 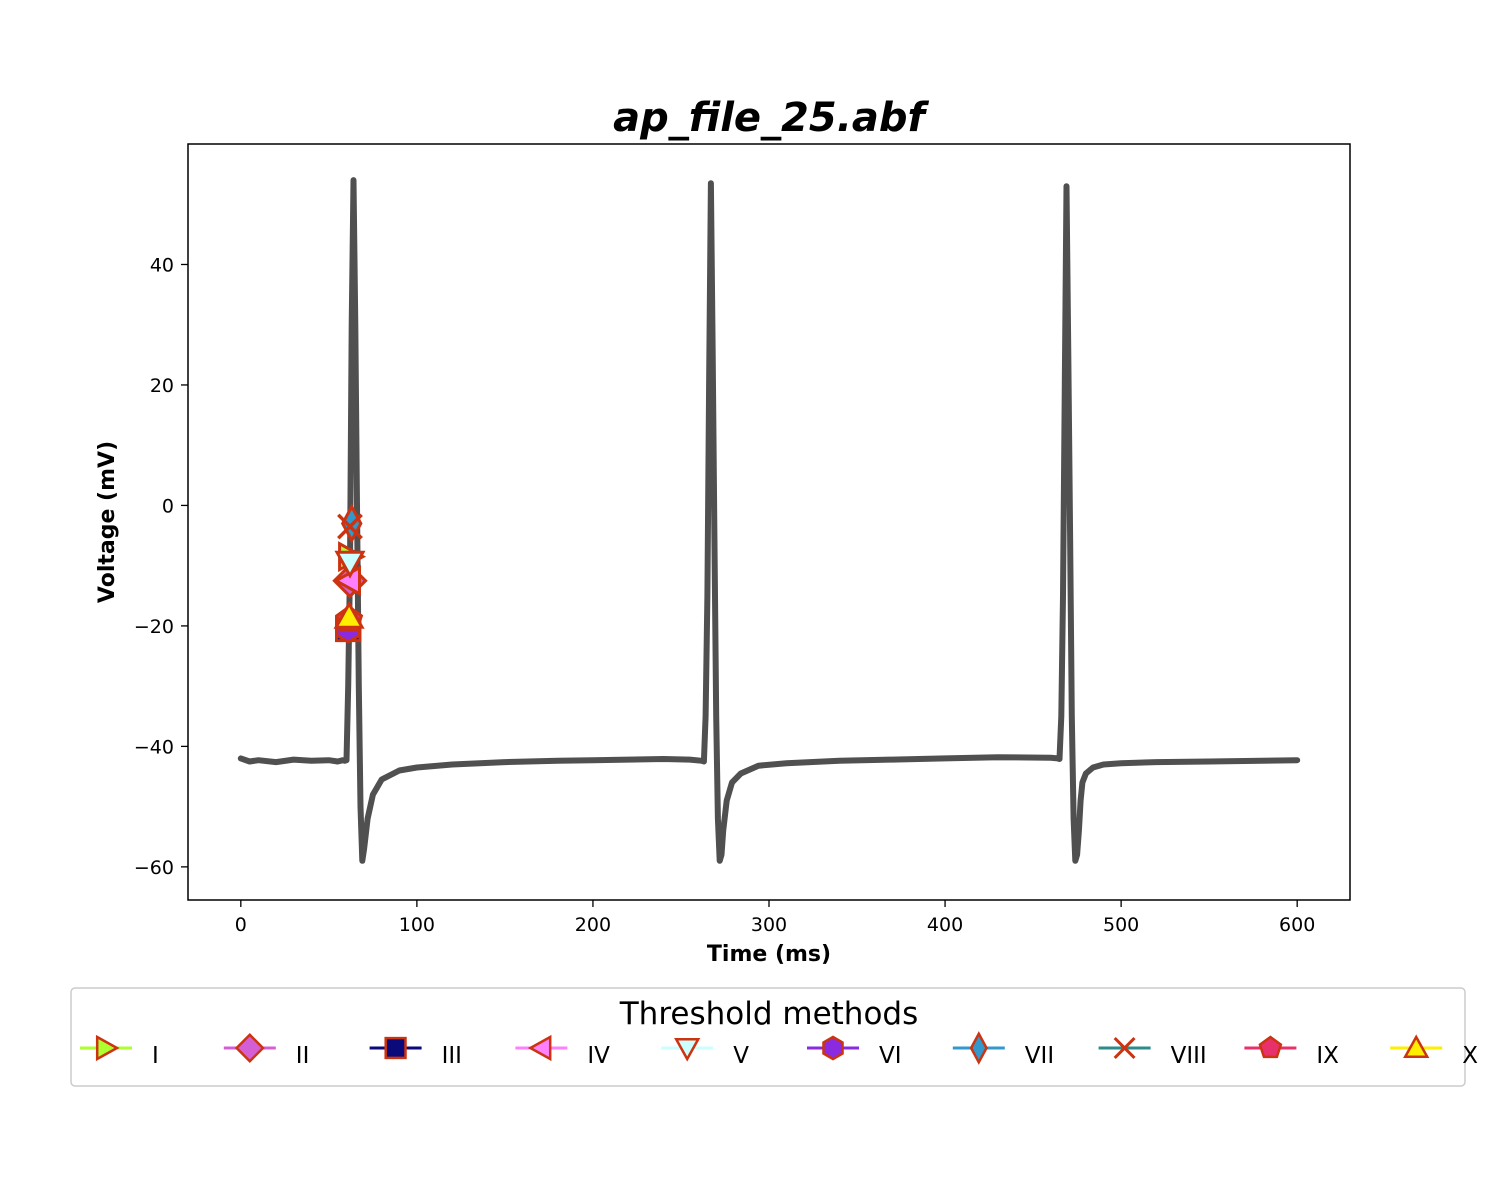 What do you see at coordinates (1297, 925) in the screenshot?
I see `x-tick-label: 600` at bounding box center [1297, 925].